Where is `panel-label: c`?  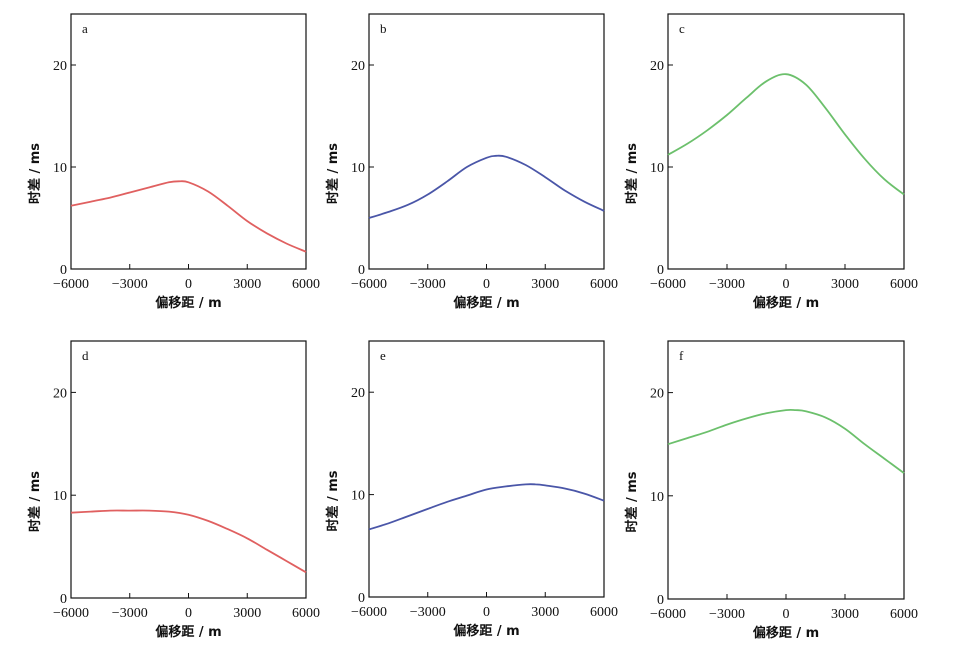 panel-label: c is located at coordinates (682, 28).